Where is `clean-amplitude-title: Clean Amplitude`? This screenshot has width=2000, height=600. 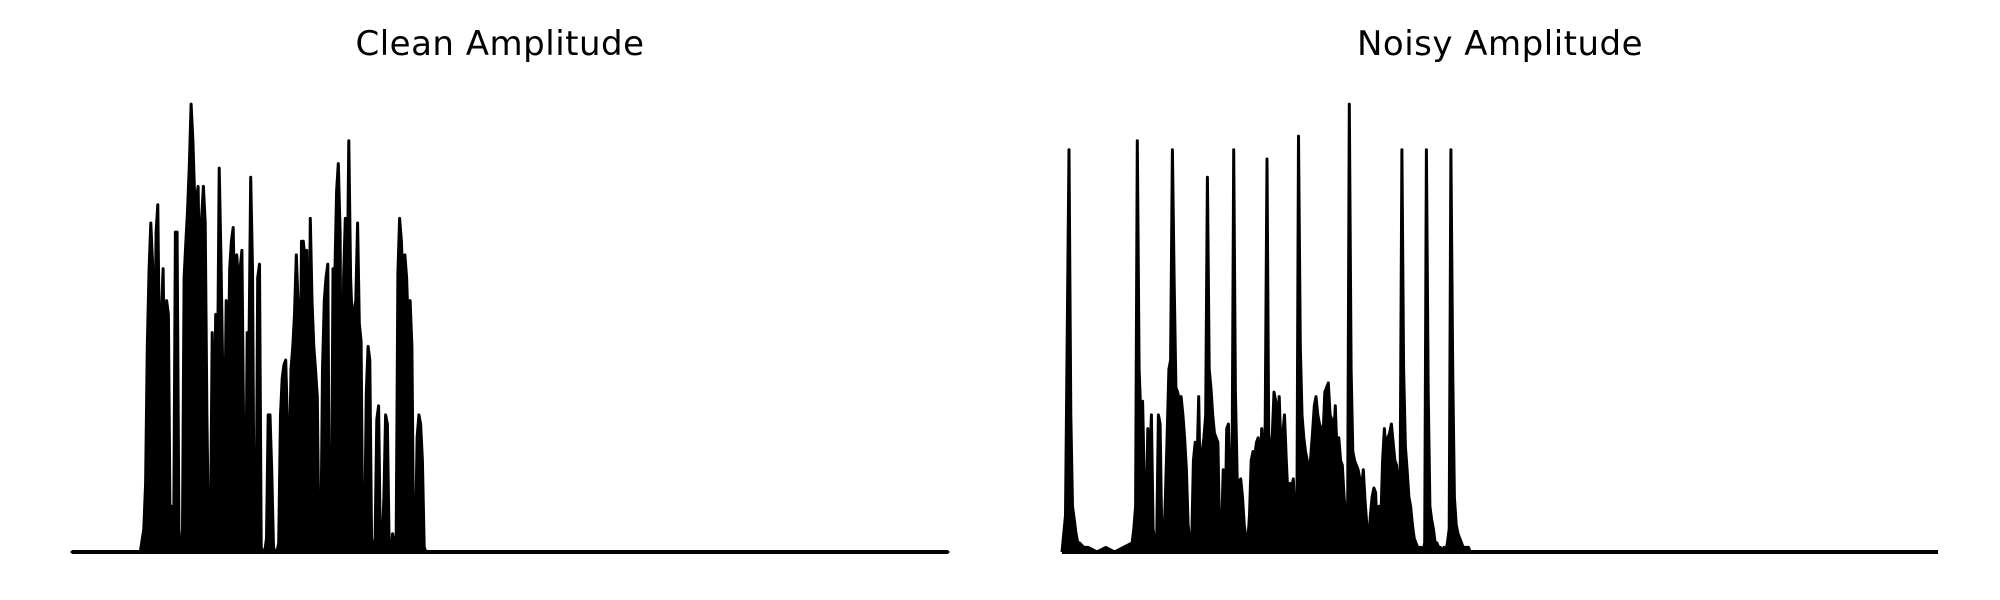 clean-amplitude-title: Clean Amplitude is located at coordinates (500, 44).